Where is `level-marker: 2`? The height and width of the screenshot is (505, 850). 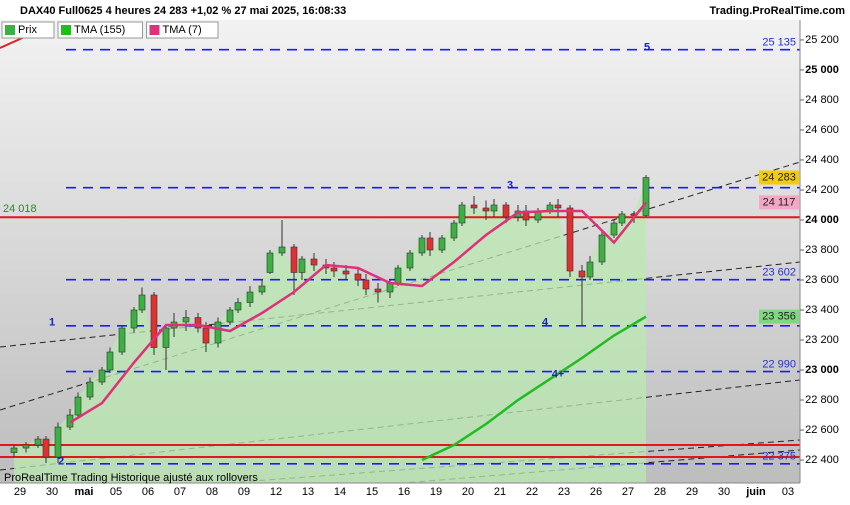 level-marker: 2 is located at coordinates (61, 462).